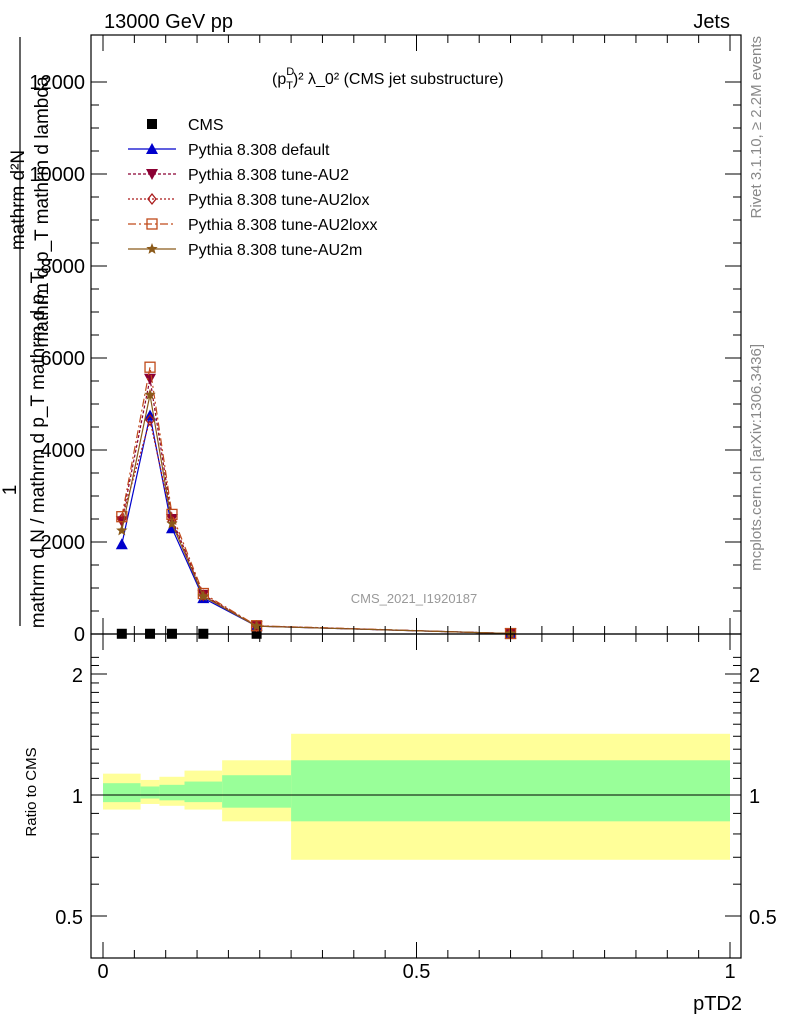  Describe the element at coordinates (42, 211) in the screenshot. I see `y-label-numerator-denominator: mathrm d p_T mathrm d lambda` at that location.